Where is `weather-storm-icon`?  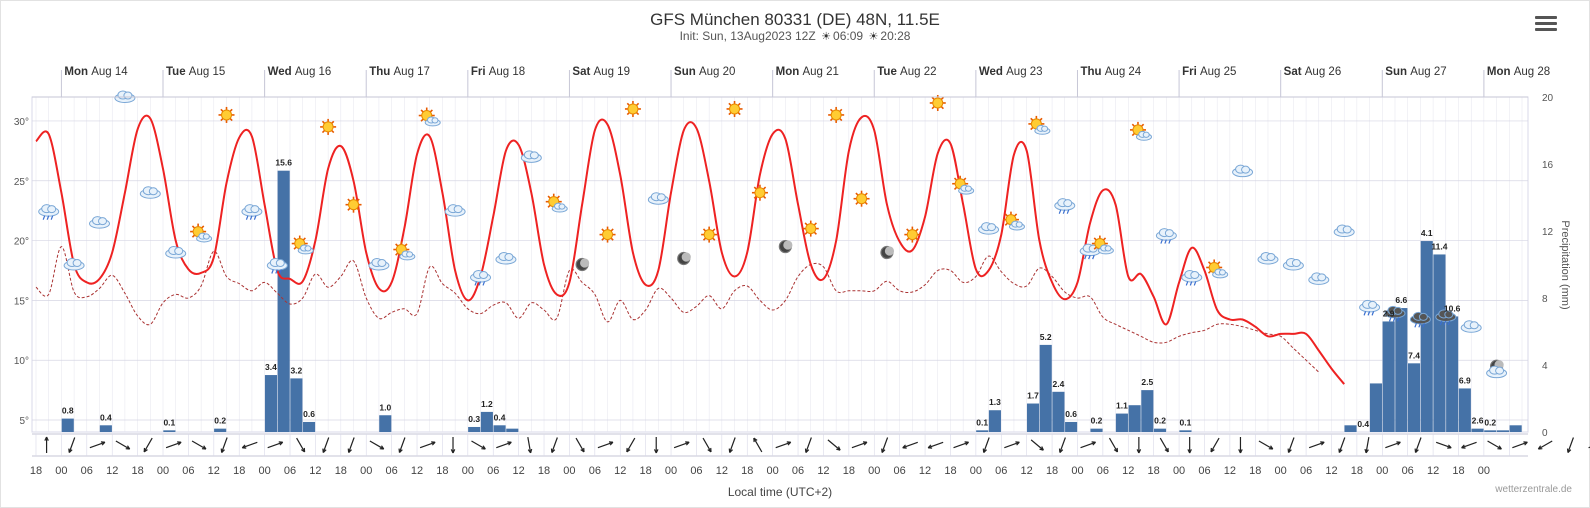
weather-storm-icon is located at coordinates (1395, 313).